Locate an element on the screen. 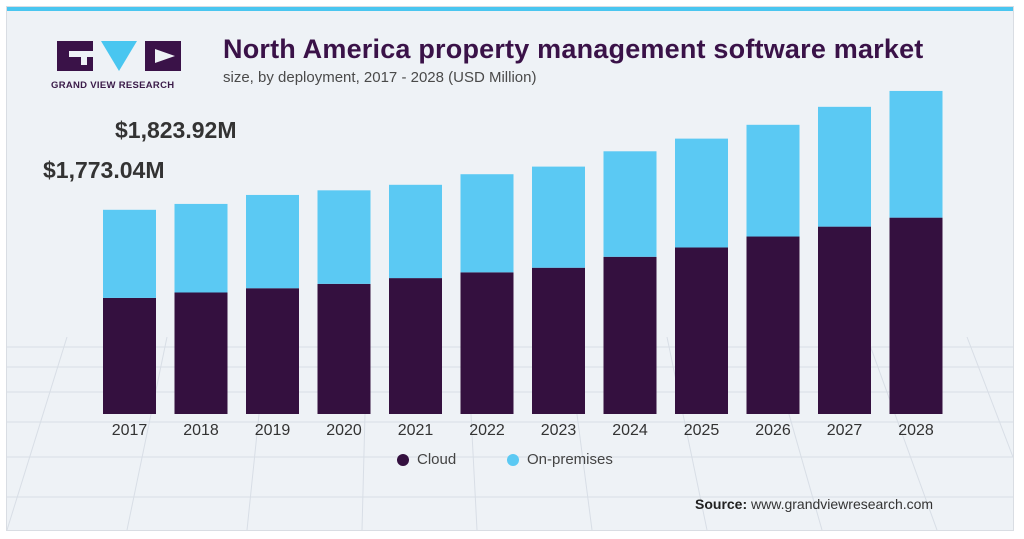 The image size is (1024, 539). legend-item-on-premises: On-premises is located at coordinates (560, 459).